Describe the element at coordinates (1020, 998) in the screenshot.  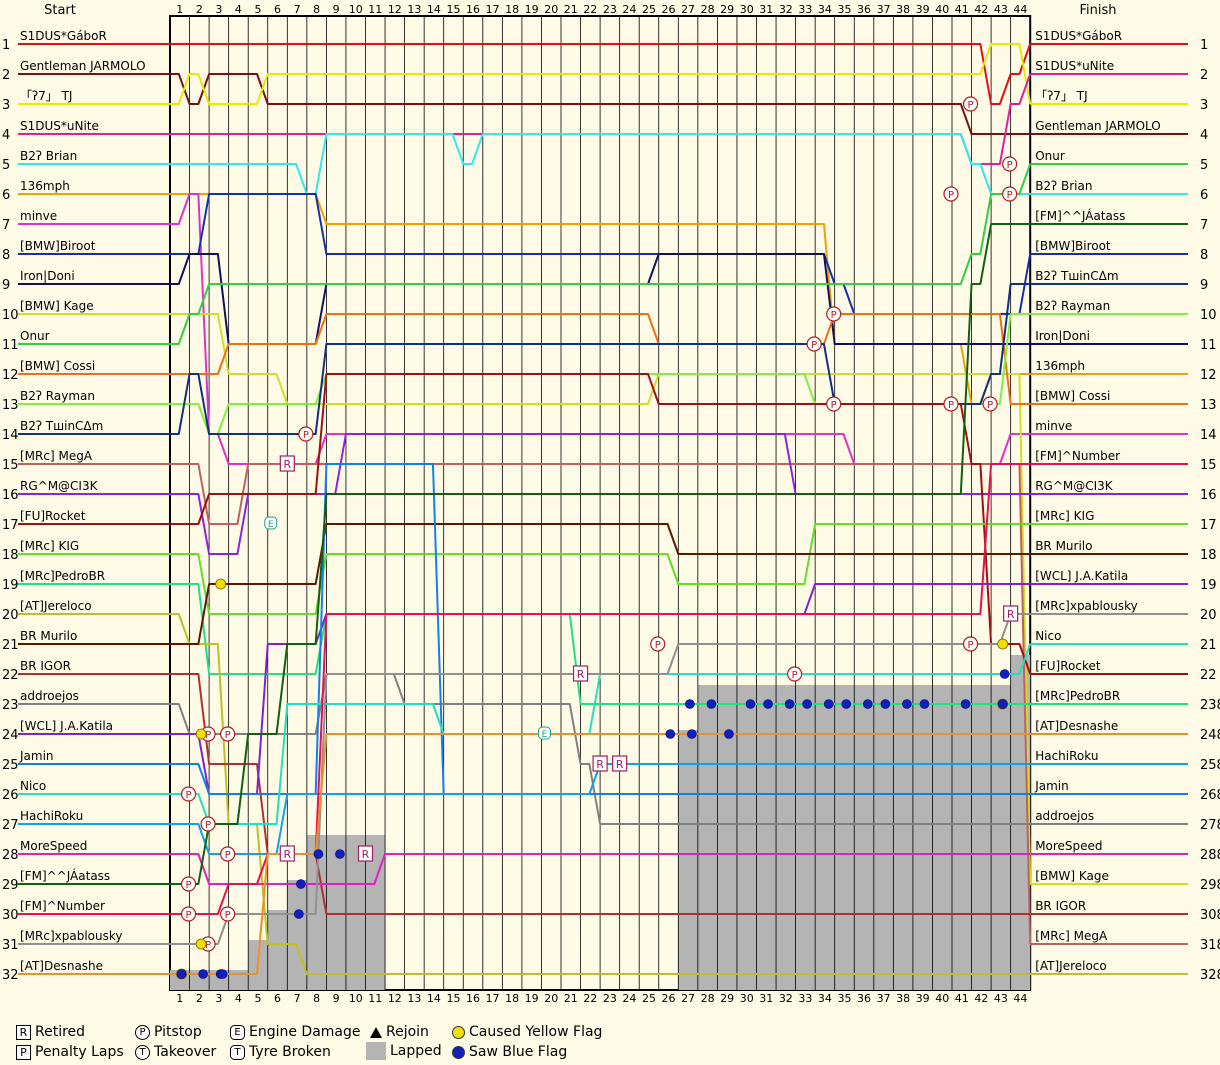
I see `lap-tick-label-bottom: 44` at that location.